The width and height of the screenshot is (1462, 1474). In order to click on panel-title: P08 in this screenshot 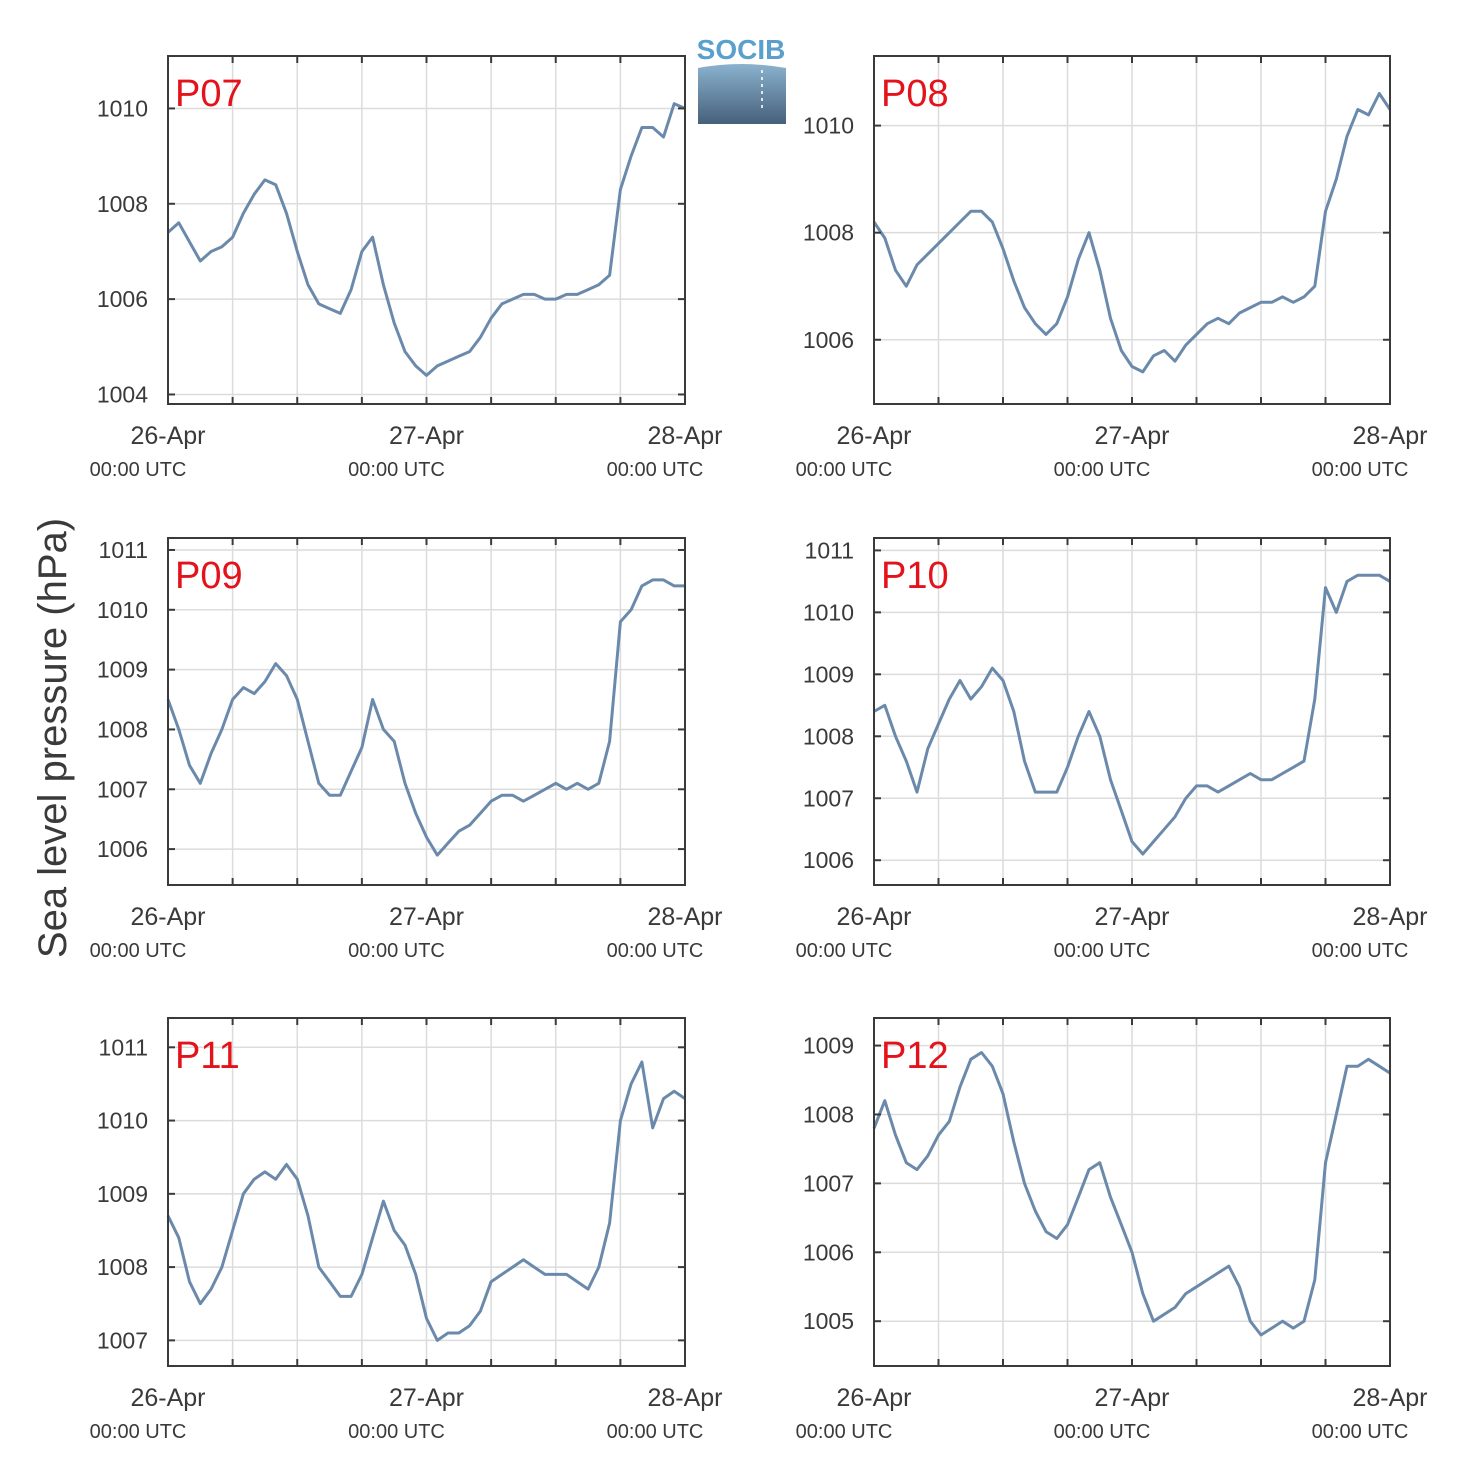, I will do `click(915, 94)`.